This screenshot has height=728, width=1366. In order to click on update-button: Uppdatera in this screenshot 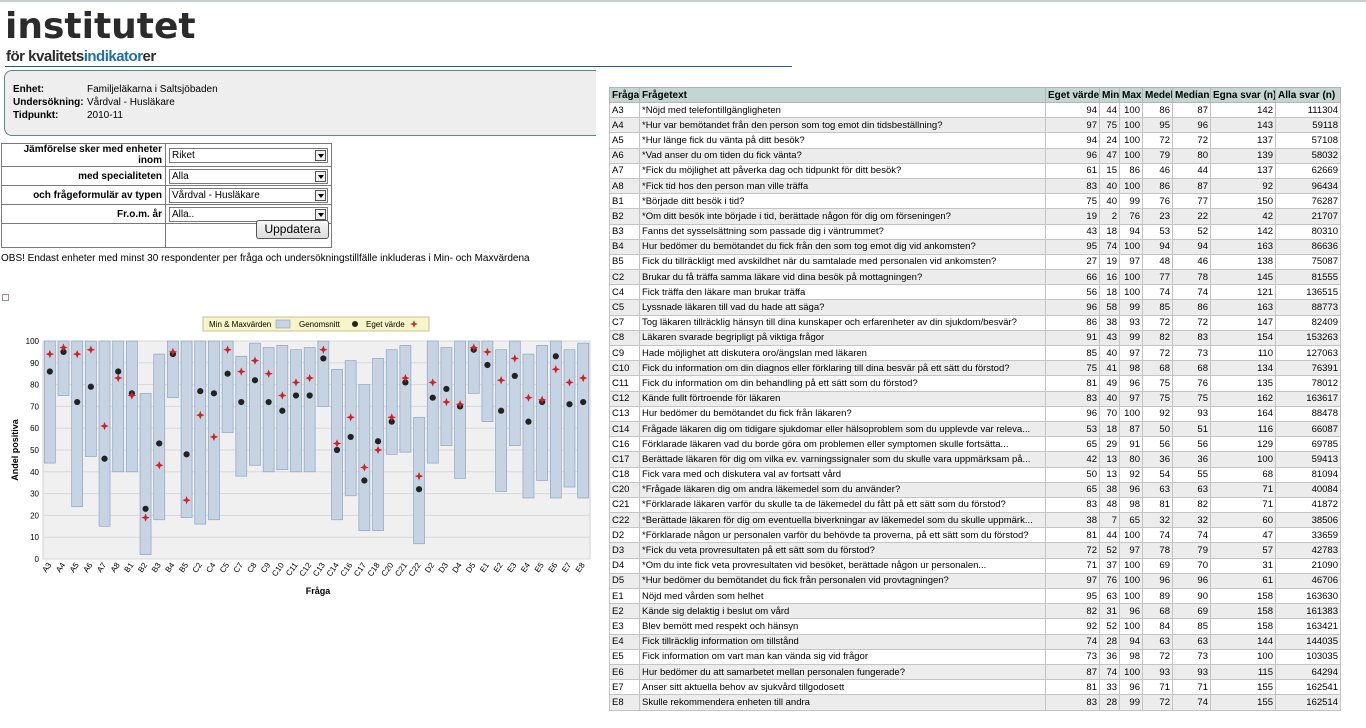, I will do `click(292, 229)`.